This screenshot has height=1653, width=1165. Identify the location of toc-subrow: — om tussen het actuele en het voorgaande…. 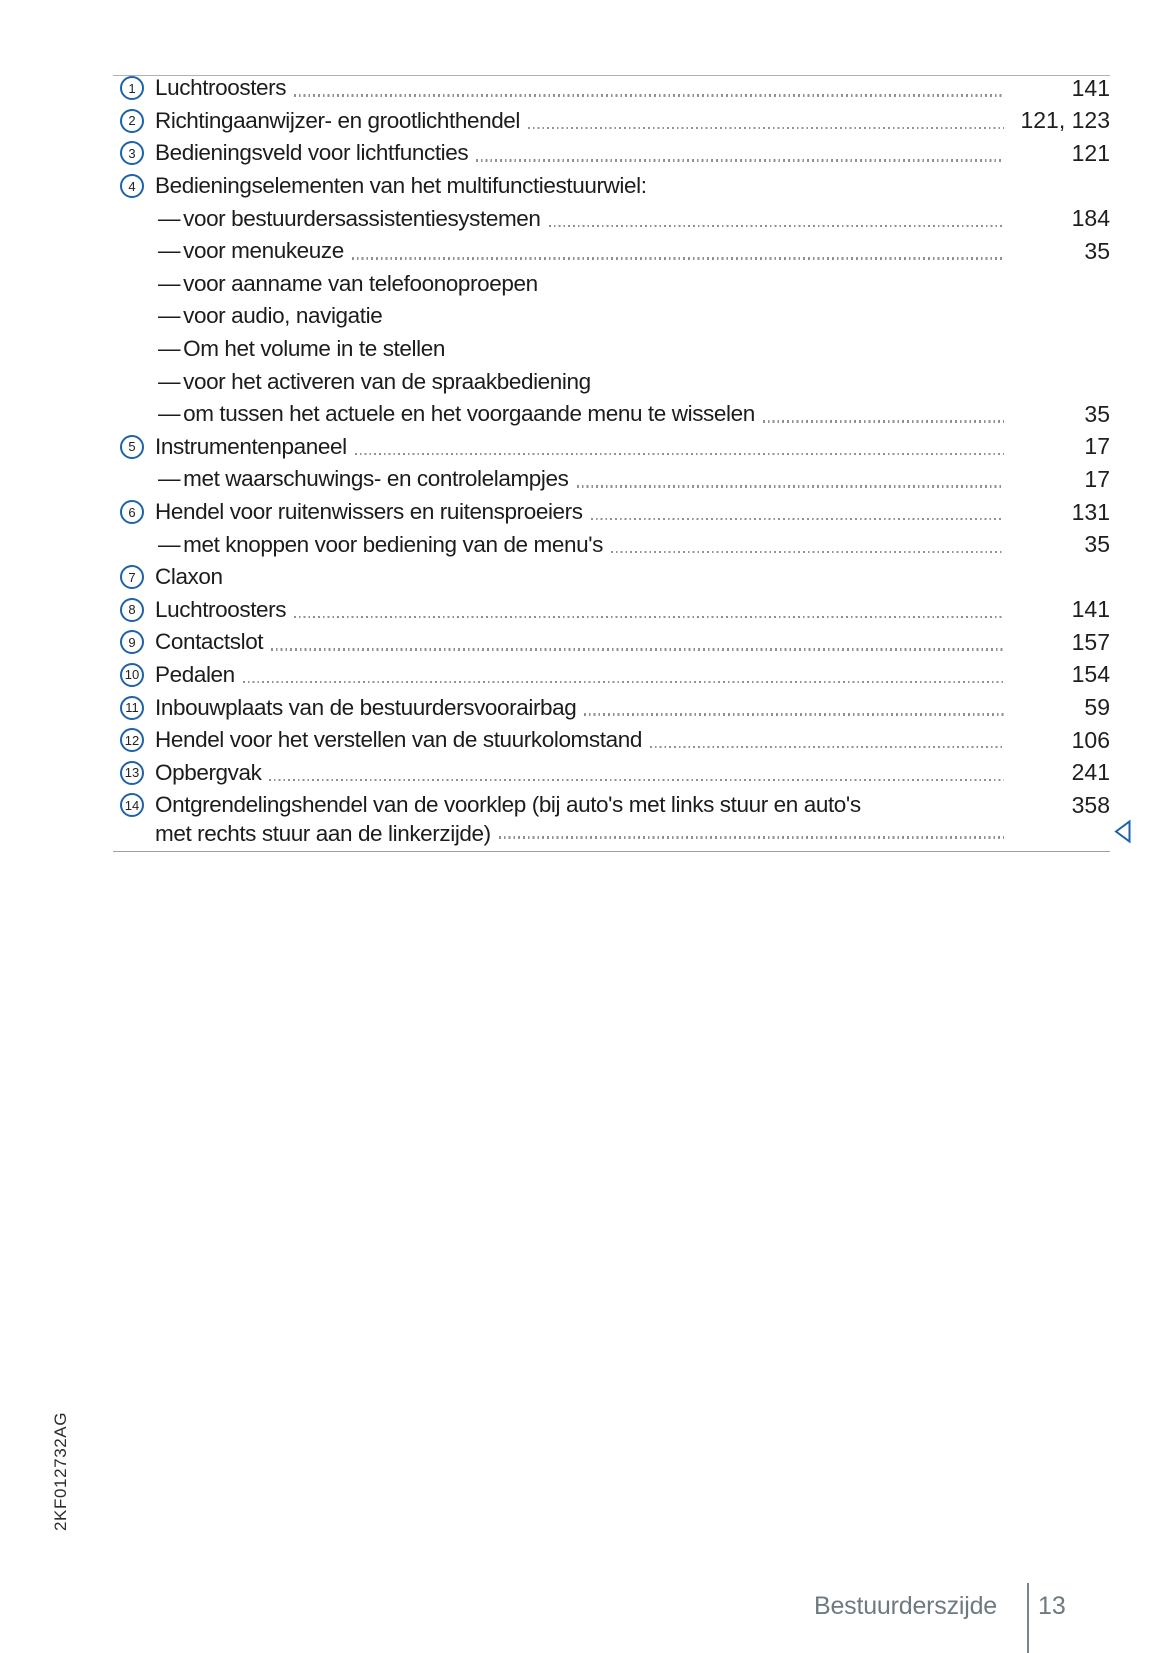
(611, 414).